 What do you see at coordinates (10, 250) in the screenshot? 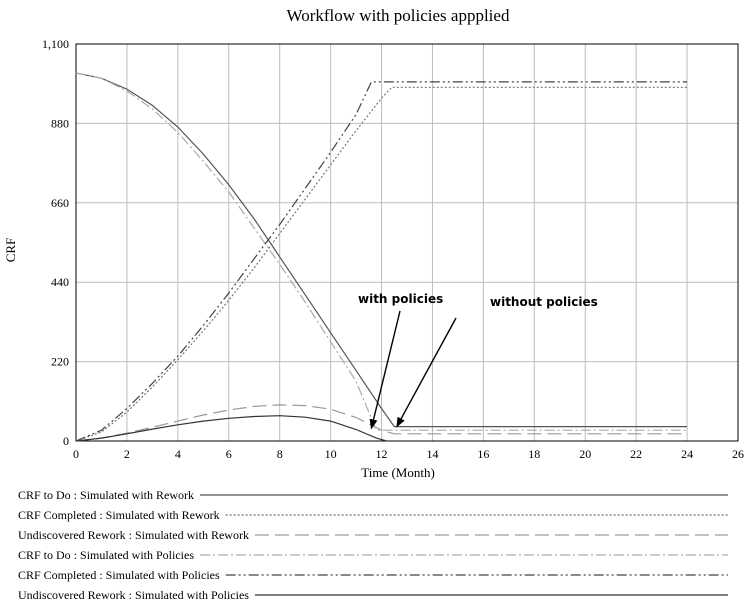
I see `y-axis-label: CRF` at bounding box center [10, 250].